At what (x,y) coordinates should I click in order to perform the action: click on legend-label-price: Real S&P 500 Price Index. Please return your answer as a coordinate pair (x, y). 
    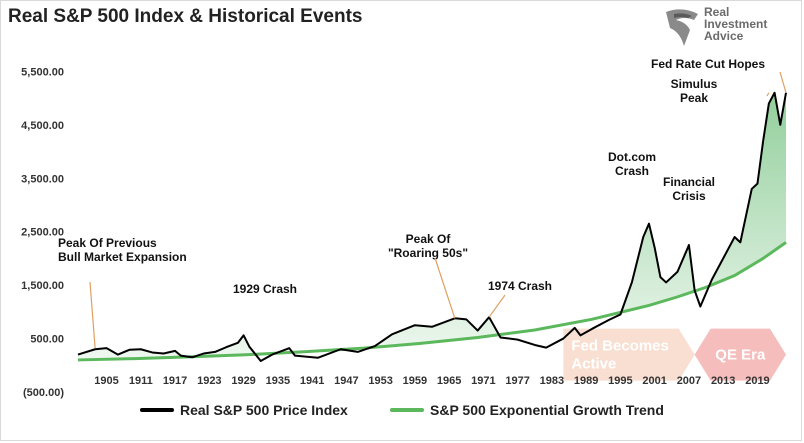
    Looking at the image, I should click on (264, 410).